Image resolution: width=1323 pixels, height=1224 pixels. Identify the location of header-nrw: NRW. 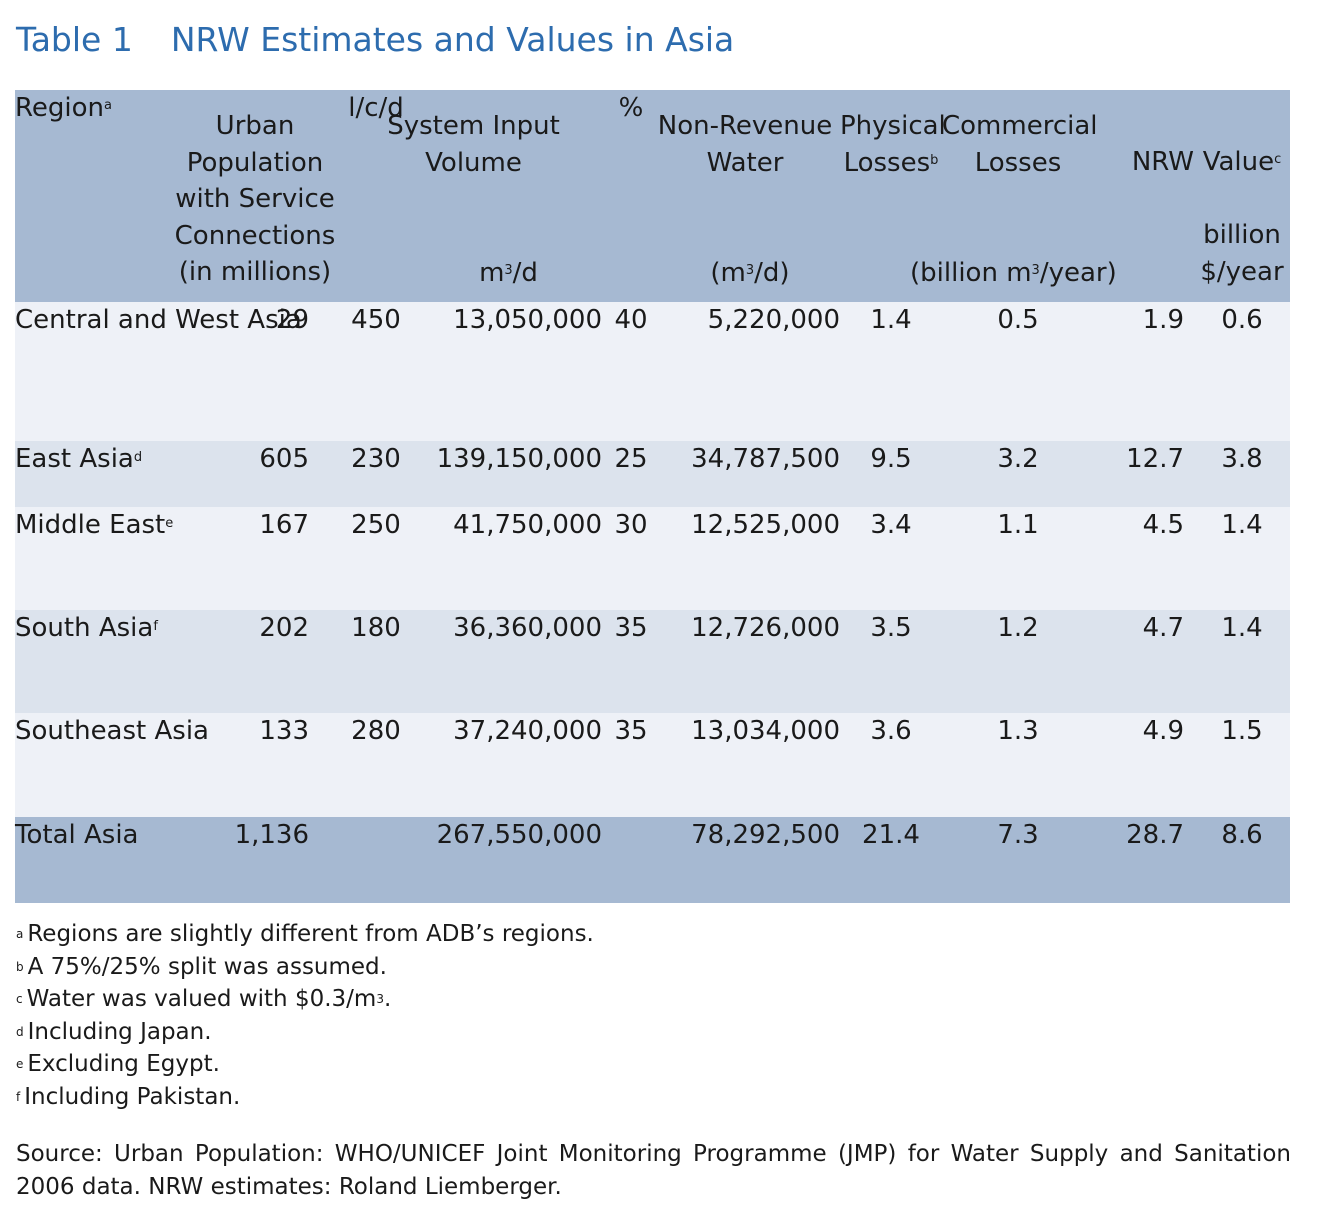
(1144, 196).